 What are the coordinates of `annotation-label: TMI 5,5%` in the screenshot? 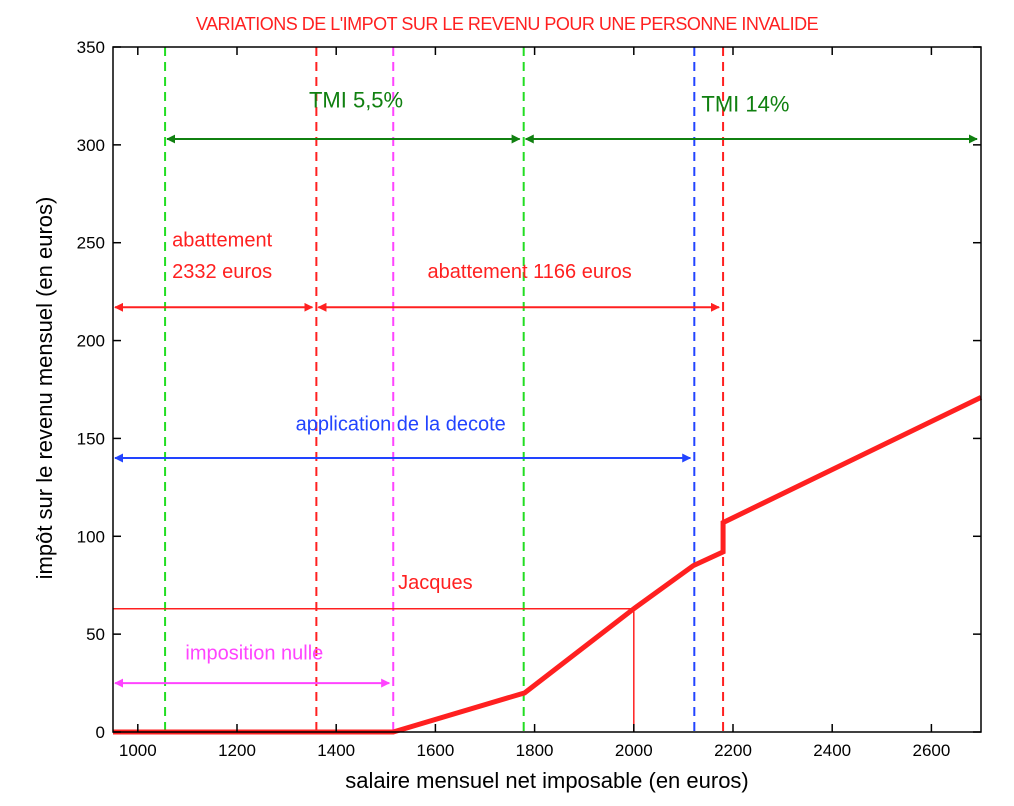 It's located at (356, 100).